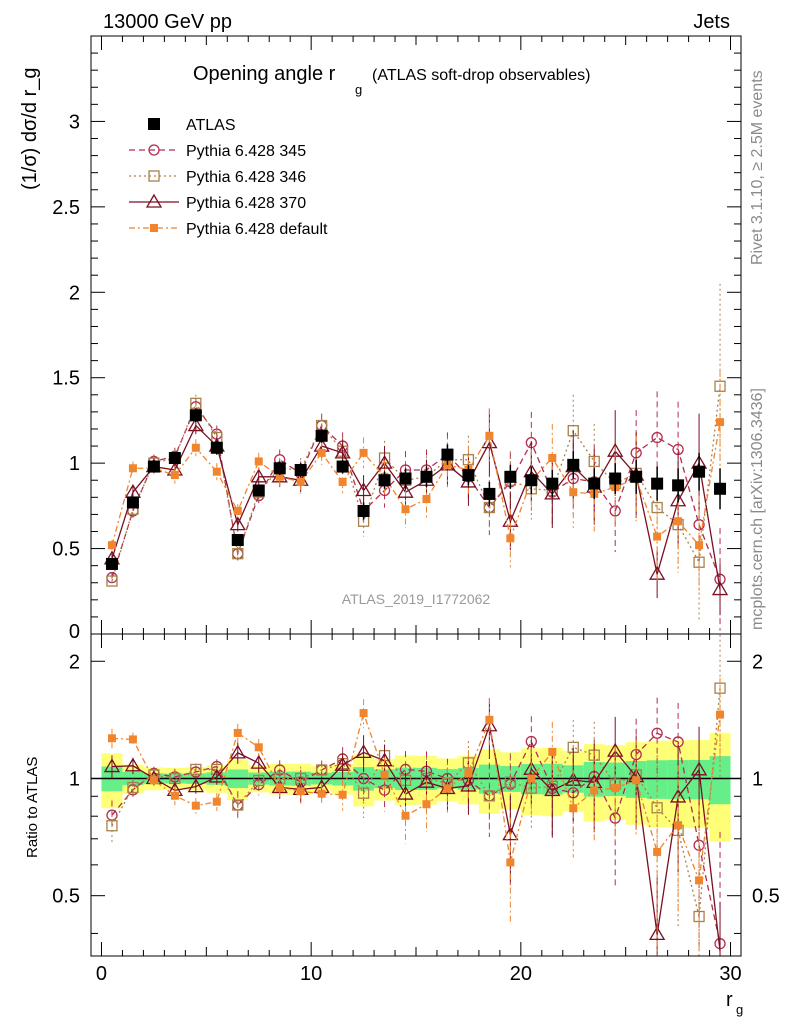 Image resolution: width=786 pixels, height=1024 pixels. I want to click on x-axis-label-sub: g, so click(739, 1009).